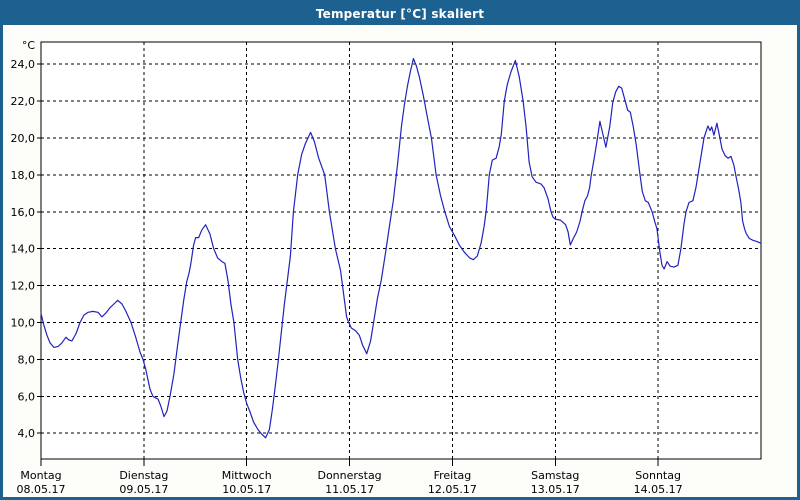 This screenshot has width=800, height=500. I want to click on x-axis-date-label: 11.05.17, so click(349, 489).